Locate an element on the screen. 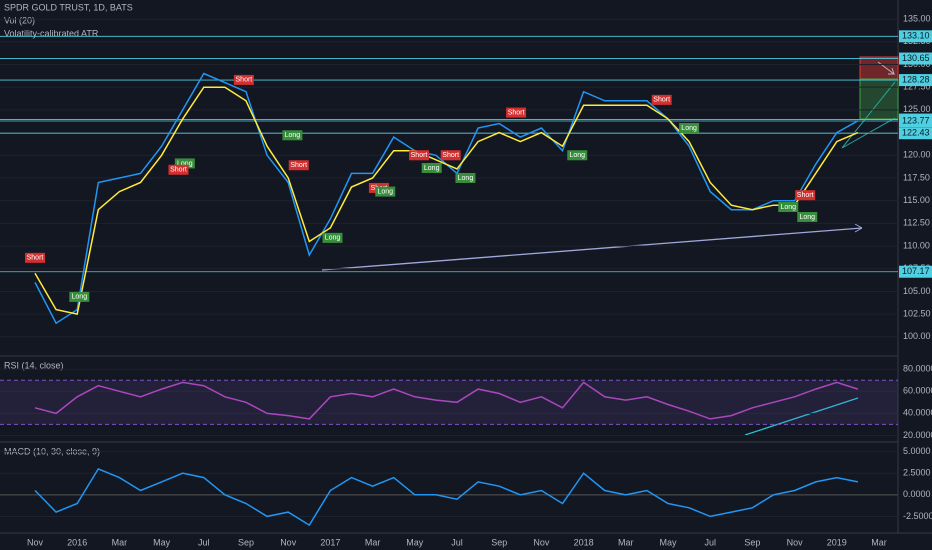 Image resolution: width=932 pixels, height=550 pixels. level-label: 107.17 is located at coordinates (916, 271).